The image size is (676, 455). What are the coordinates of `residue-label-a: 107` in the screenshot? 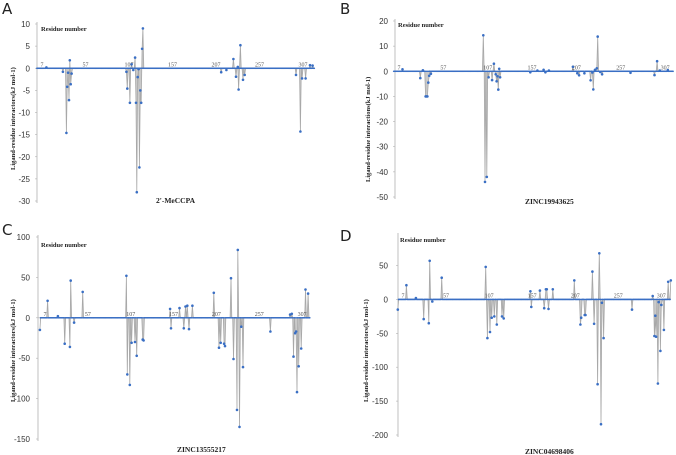 It's located at (129, 65).